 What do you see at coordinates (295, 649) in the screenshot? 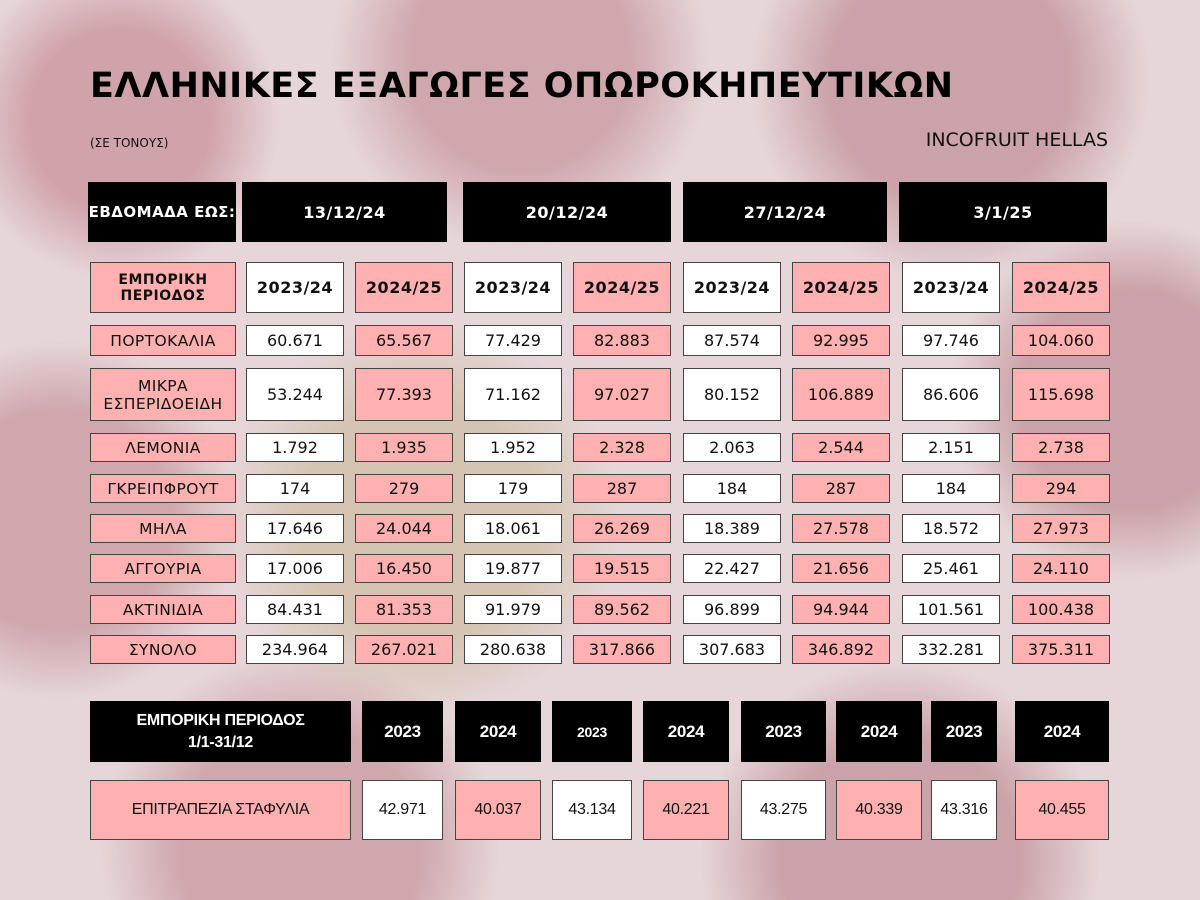
I see `value-cell: 234.964` at bounding box center [295, 649].